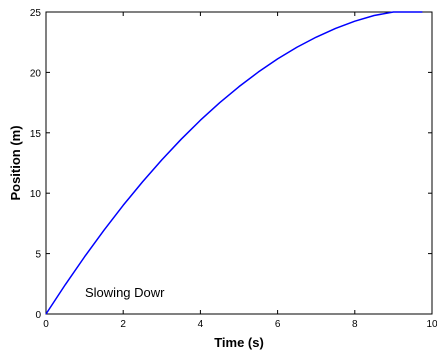 This screenshot has width=437, height=355. What do you see at coordinates (36, 134) in the screenshot?
I see `y-tick-label: 15` at bounding box center [36, 134].